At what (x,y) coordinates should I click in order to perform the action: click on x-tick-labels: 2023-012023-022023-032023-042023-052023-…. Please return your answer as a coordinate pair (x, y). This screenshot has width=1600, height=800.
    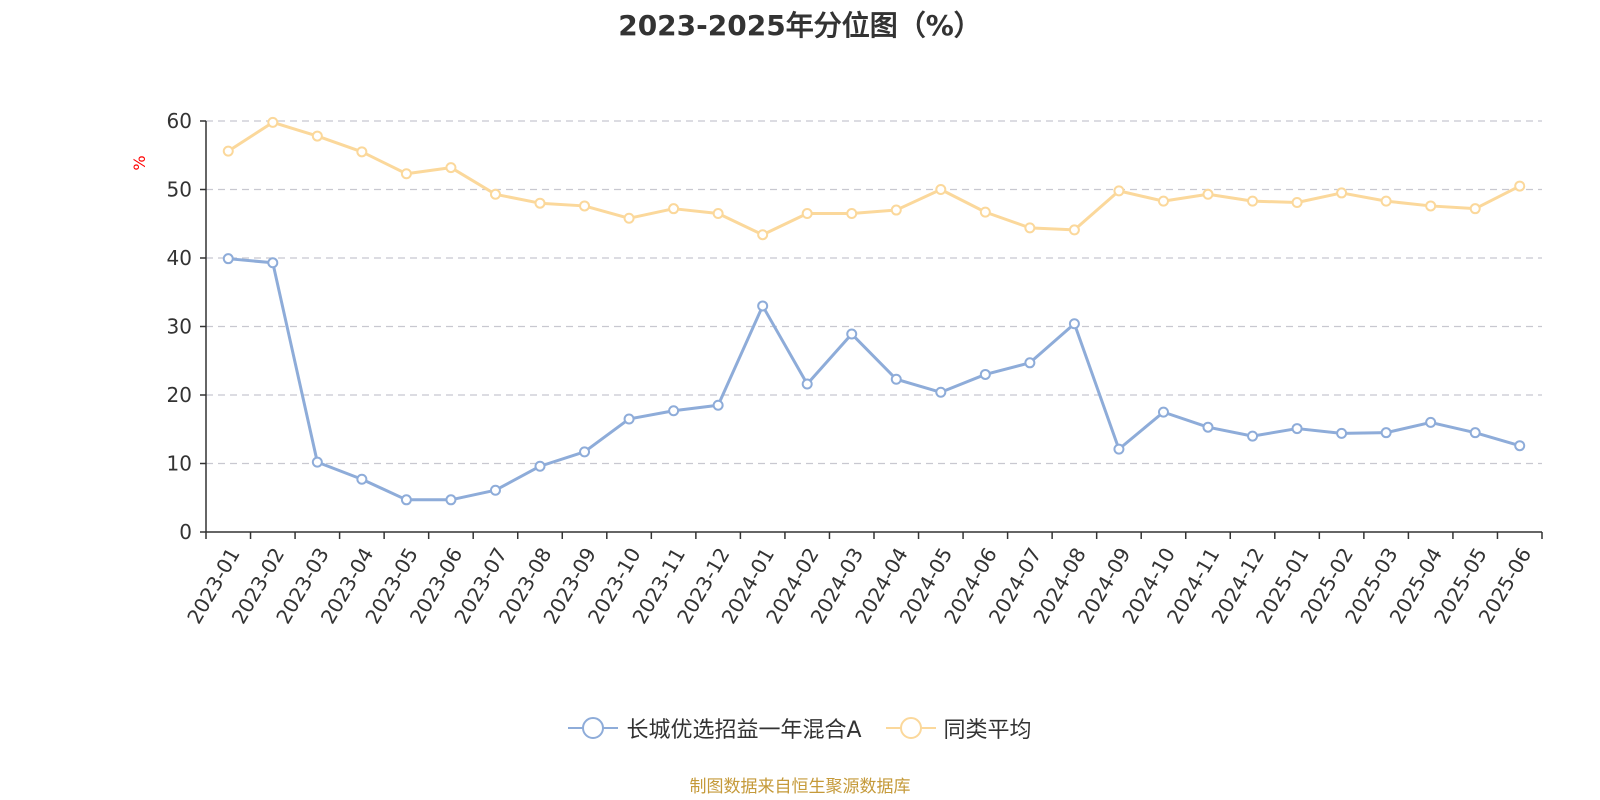
    Looking at the image, I should click on (862, 580).